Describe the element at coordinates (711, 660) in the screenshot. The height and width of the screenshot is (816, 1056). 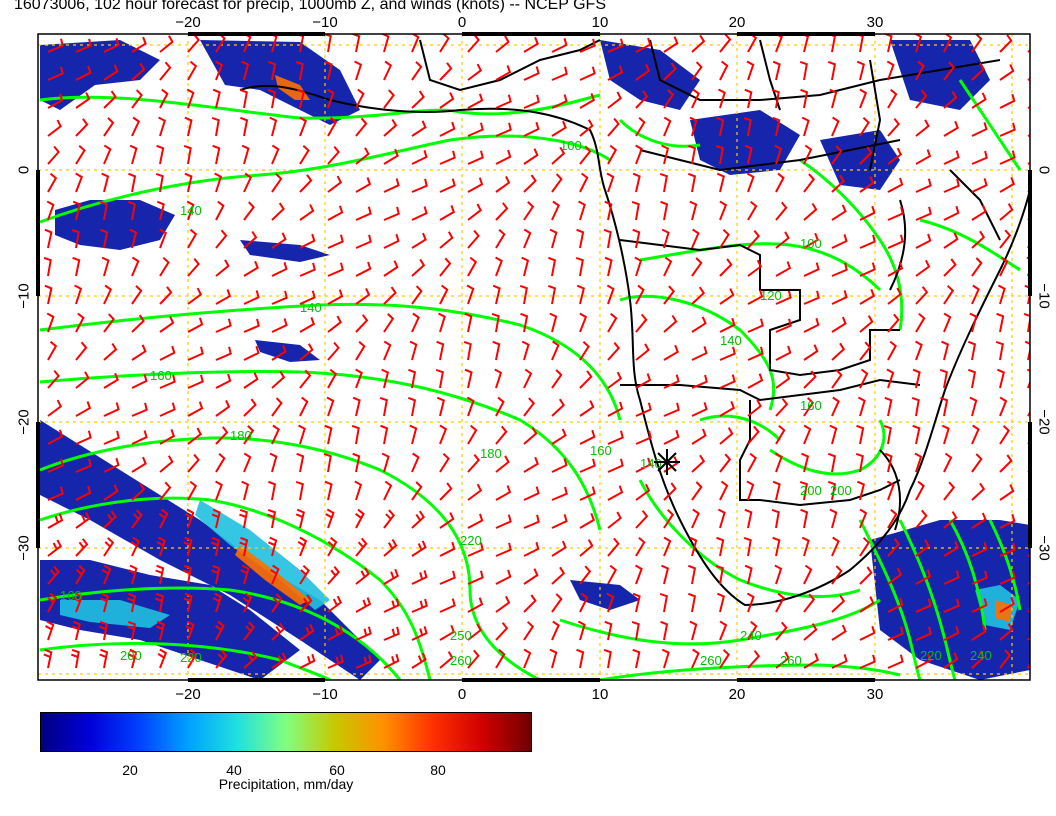
I see `contour-label: 260` at that location.